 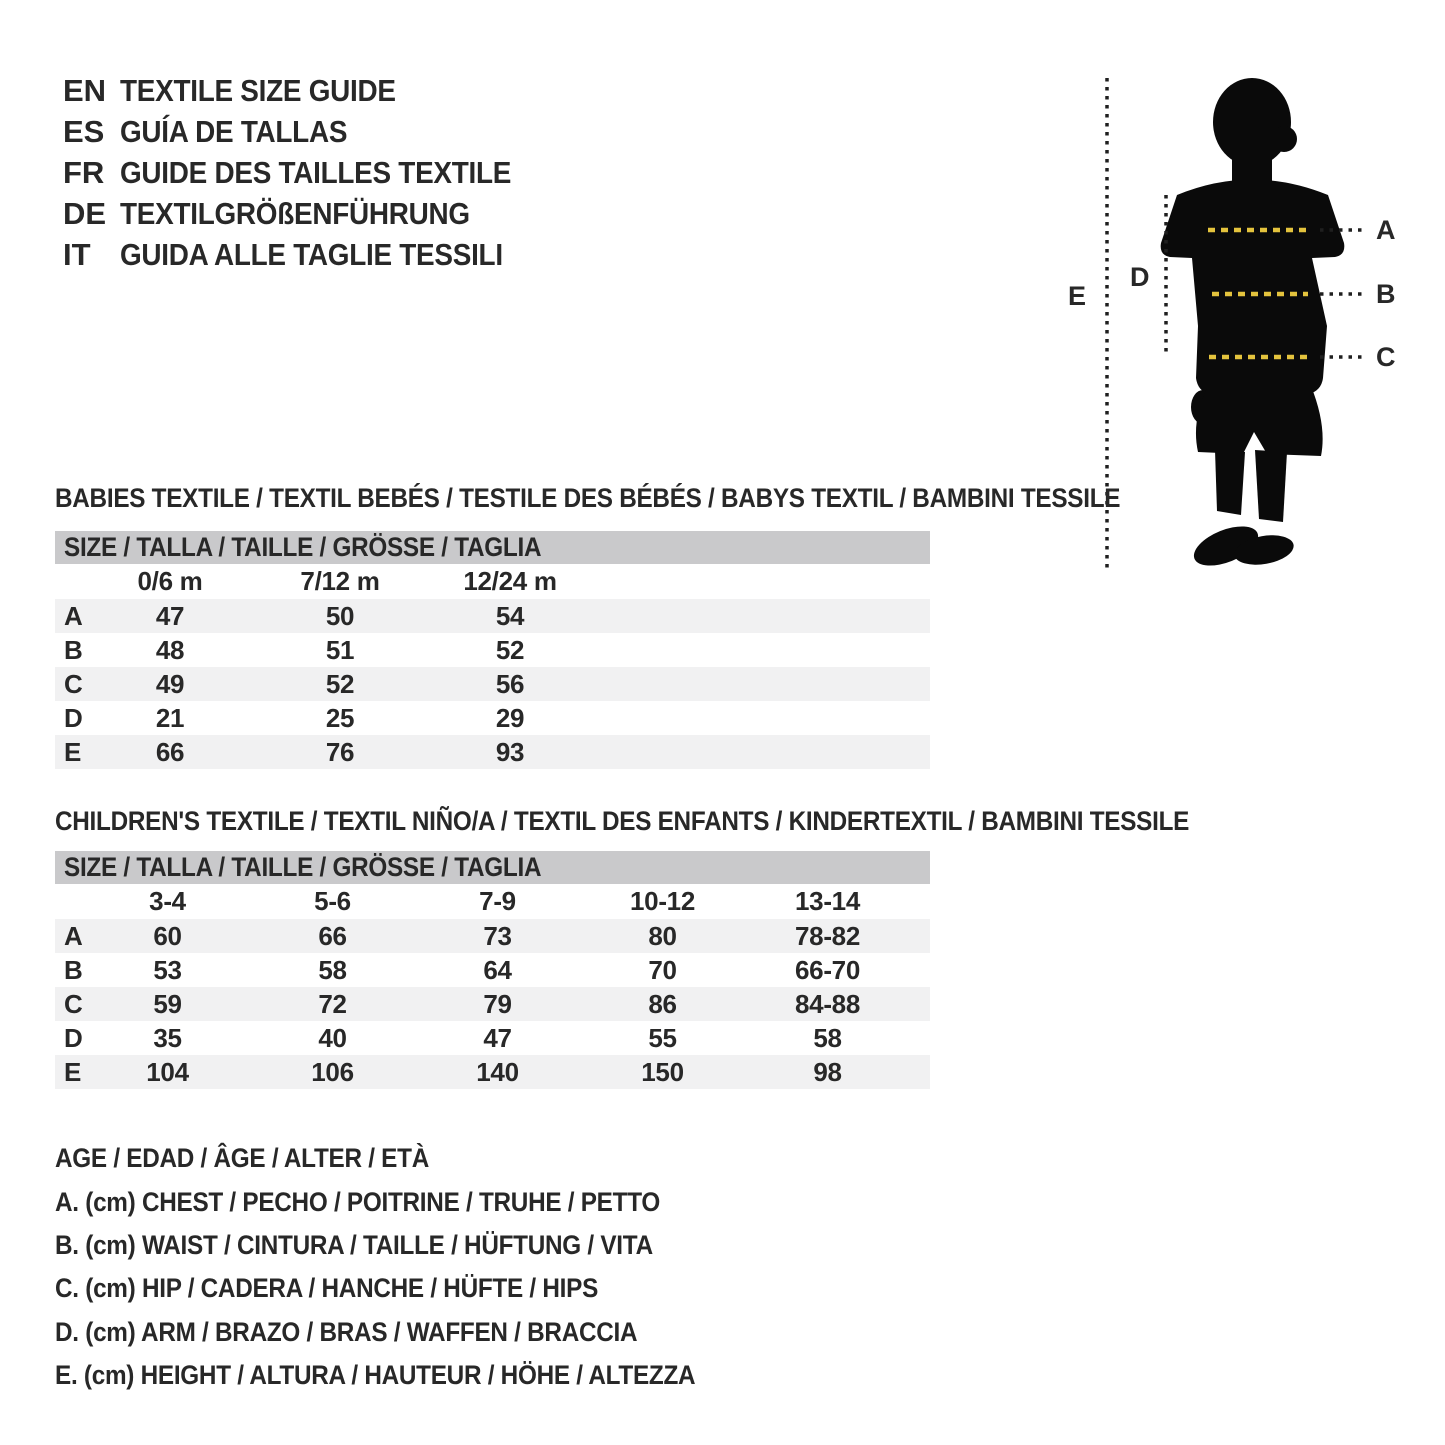 What do you see at coordinates (1386, 357) in the screenshot?
I see `figure-label-c: C` at bounding box center [1386, 357].